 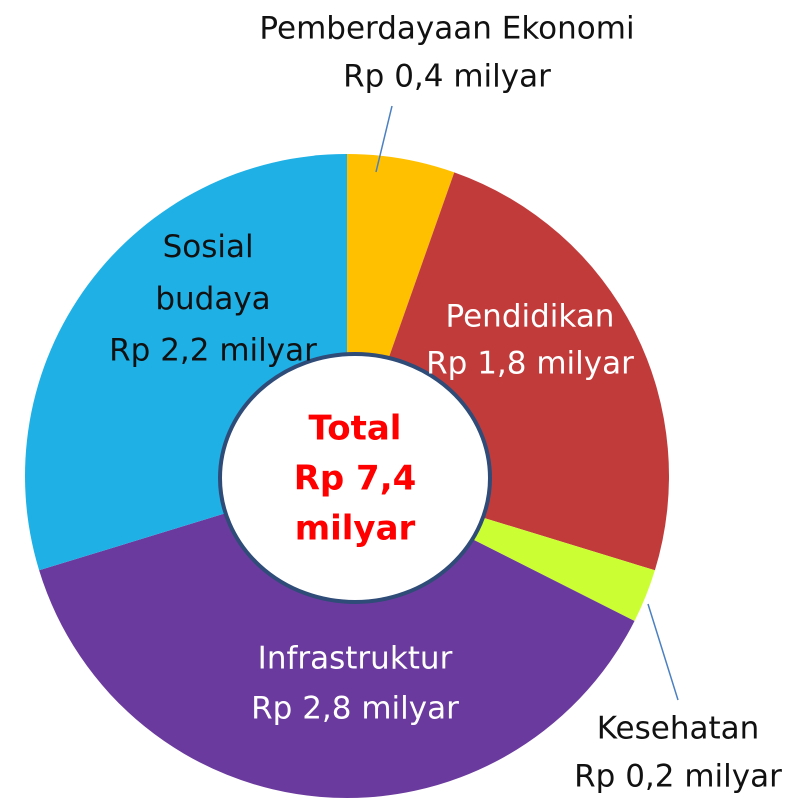 What do you see at coordinates (678, 777) in the screenshot?
I see `value-label: Rp 0,2 milyar` at bounding box center [678, 777].